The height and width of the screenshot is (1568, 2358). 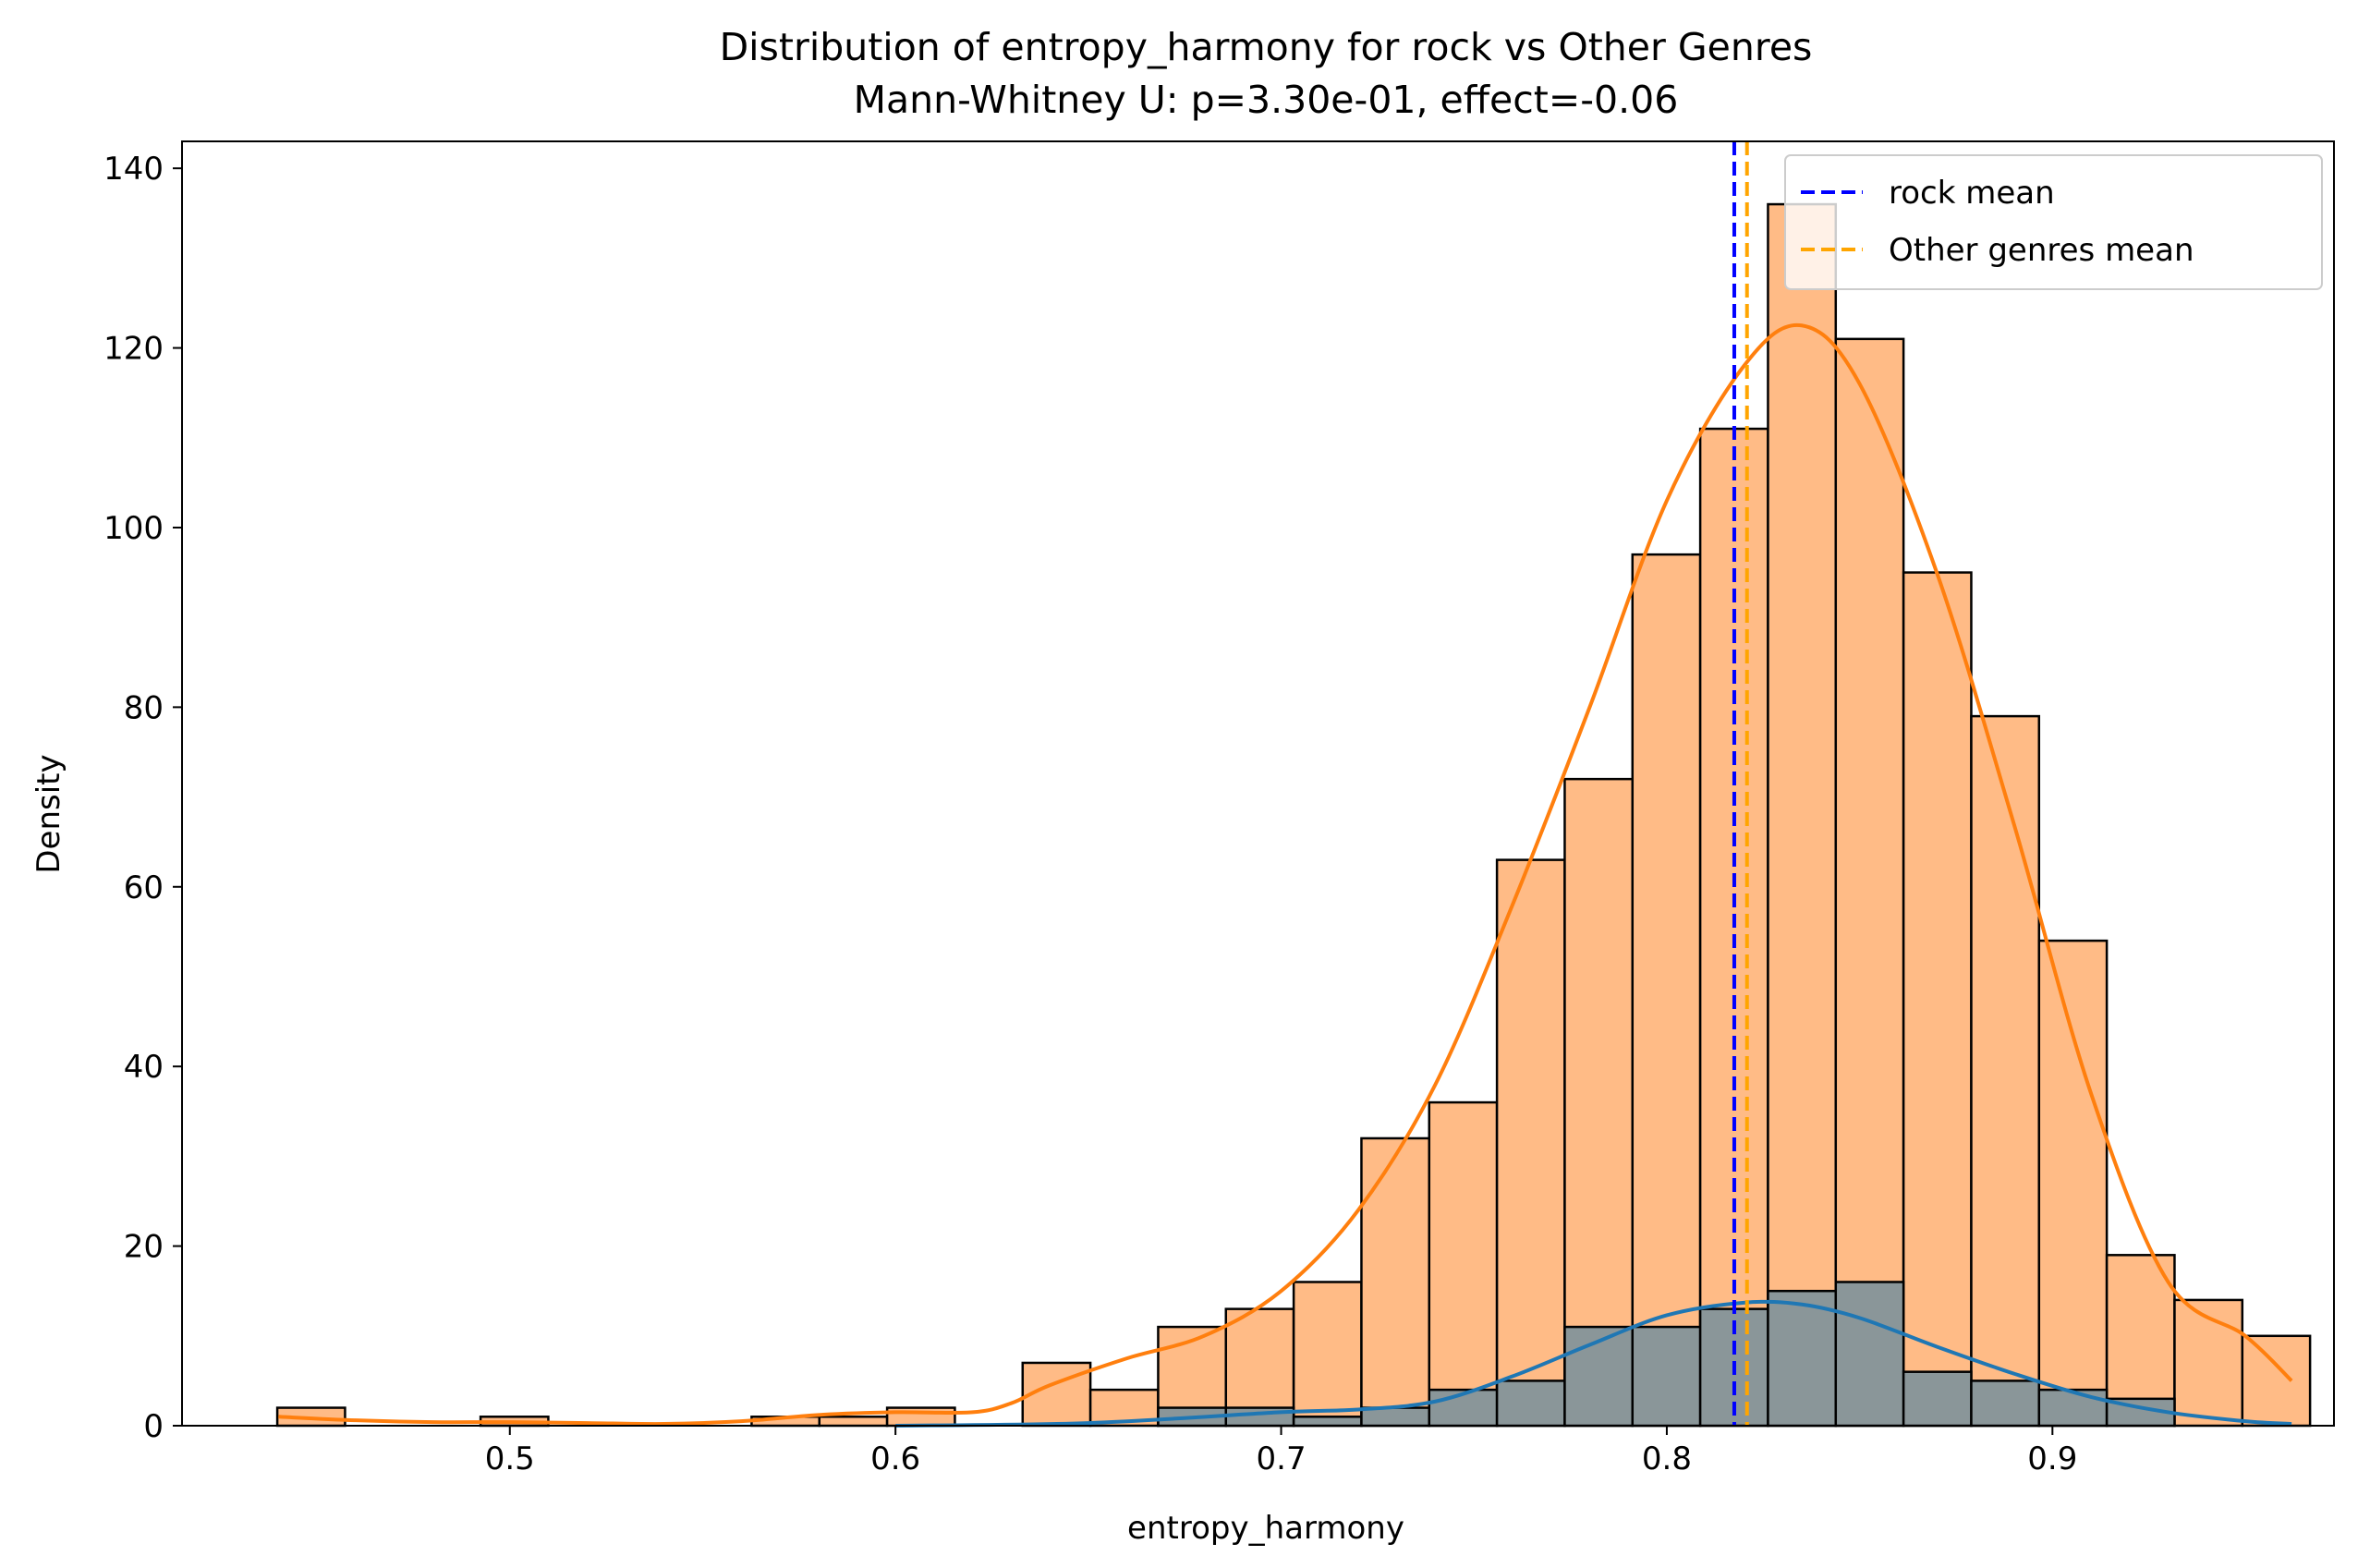 What do you see at coordinates (510, 1458) in the screenshot?
I see `x-tick-label: 0.5` at bounding box center [510, 1458].